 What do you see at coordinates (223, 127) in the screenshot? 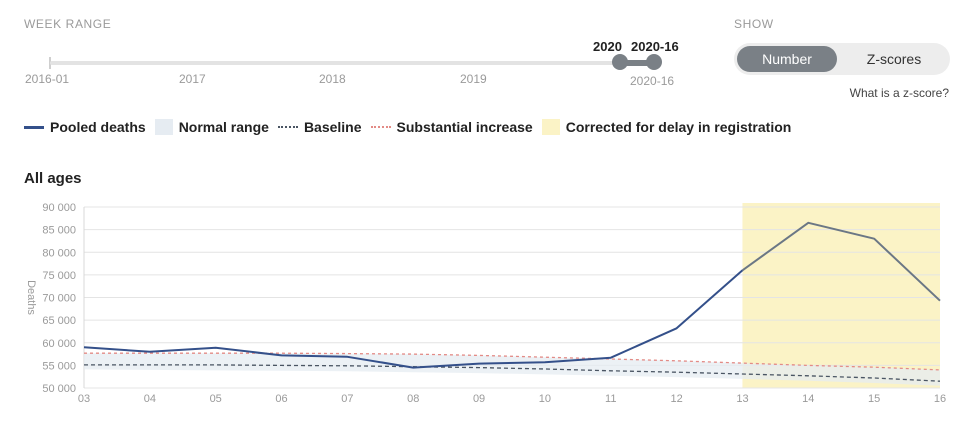
I see `legend-normal-label: Normal range` at bounding box center [223, 127].